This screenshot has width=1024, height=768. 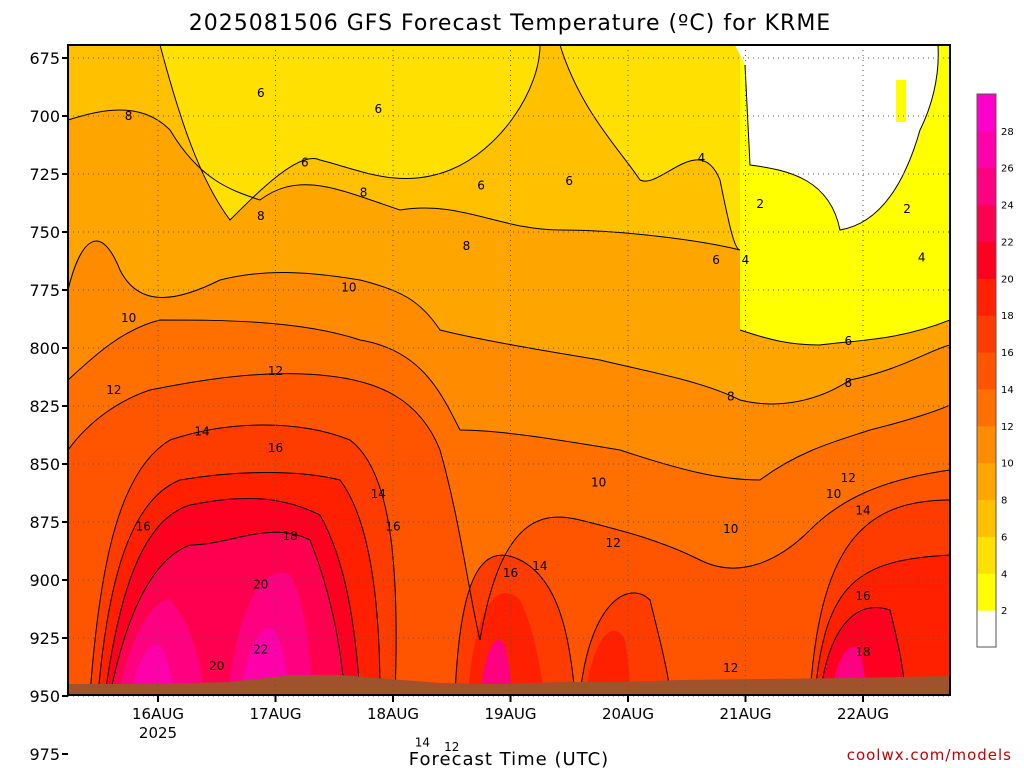 I want to click on y-tick-label: 850, so click(x=44, y=464).